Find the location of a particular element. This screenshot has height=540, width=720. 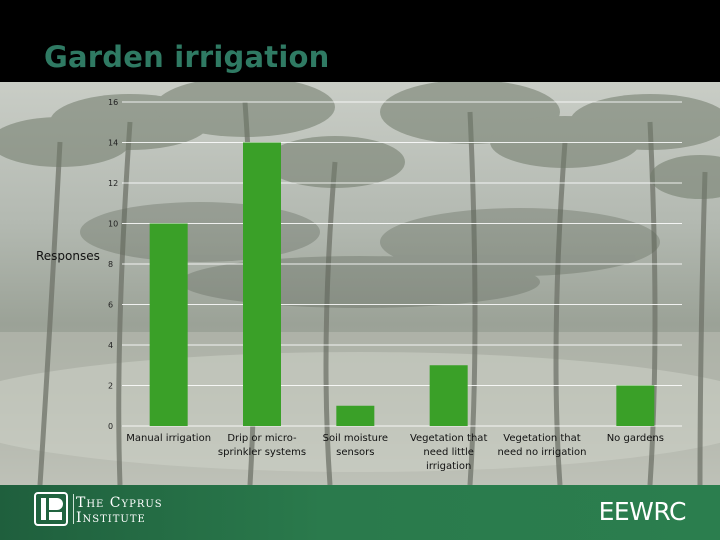

y-tick-label: 8 is located at coordinates (110, 264).